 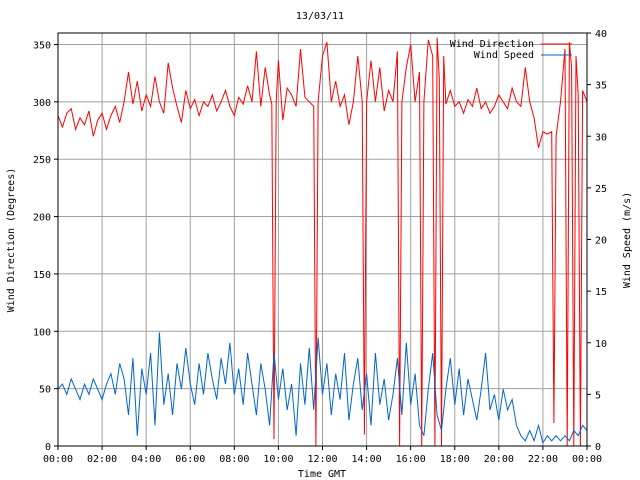 What do you see at coordinates (102, 459) in the screenshot?
I see `x-tick-label: 02:00` at bounding box center [102, 459].